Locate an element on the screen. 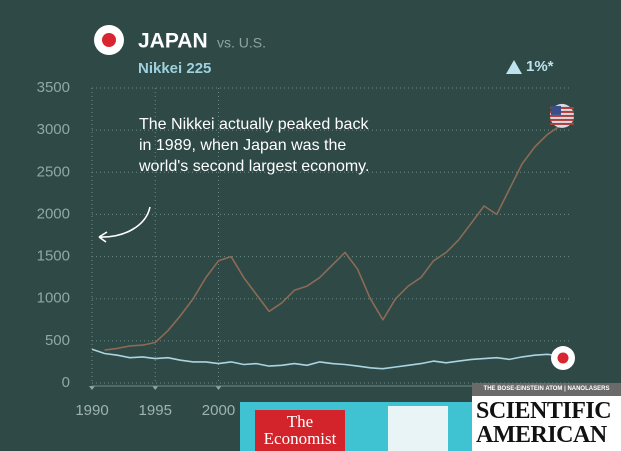  y-tick-label: 3000 is located at coordinates (53, 129).